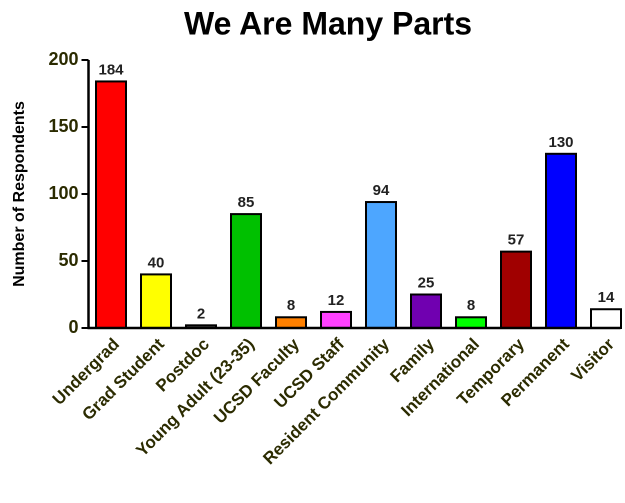  What do you see at coordinates (63, 59) in the screenshot?
I see `y-tick-label: 200` at bounding box center [63, 59].